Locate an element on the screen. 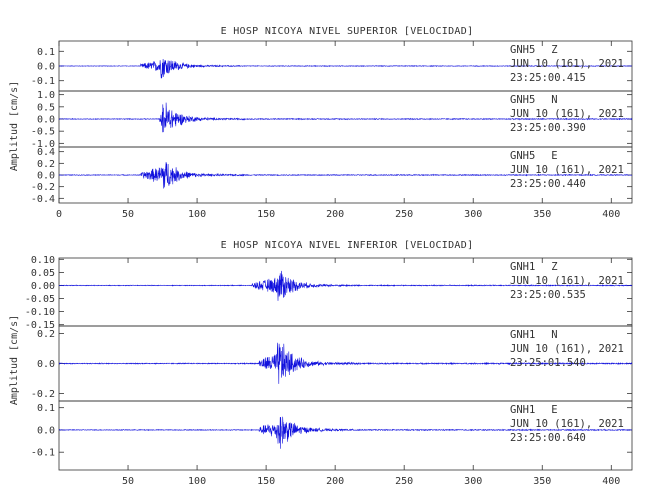 The height and width of the screenshot is (500, 650). panel-frame is located at coordinates (345, 435).